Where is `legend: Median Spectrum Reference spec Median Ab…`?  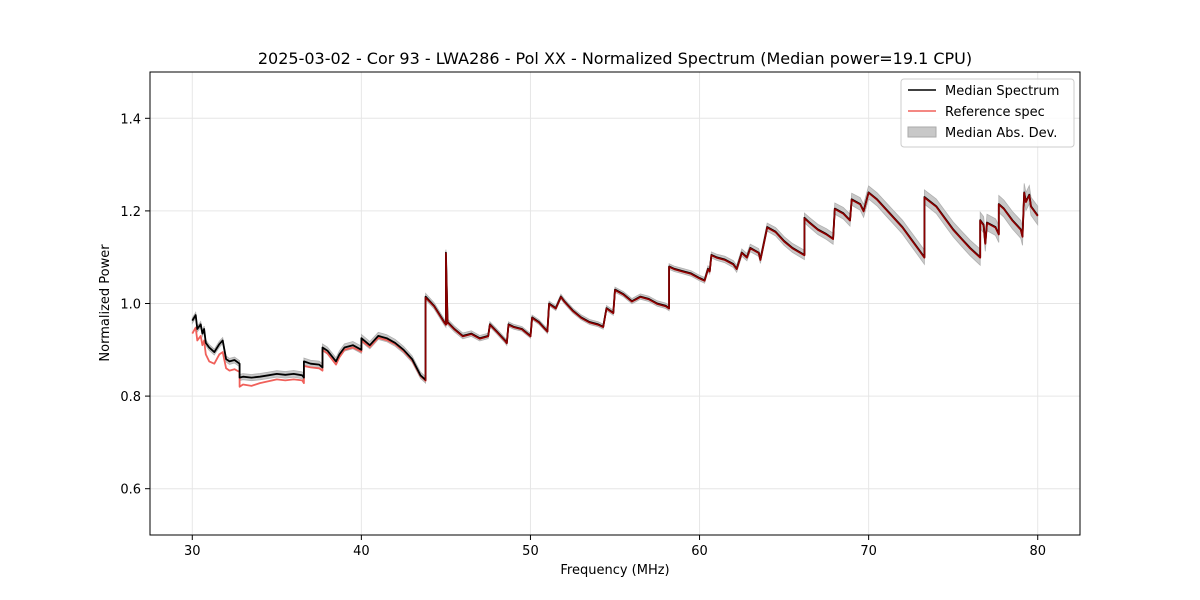 legend: Median Spectrum Reference spec Median Ab… is located at coordinates (987, 113).